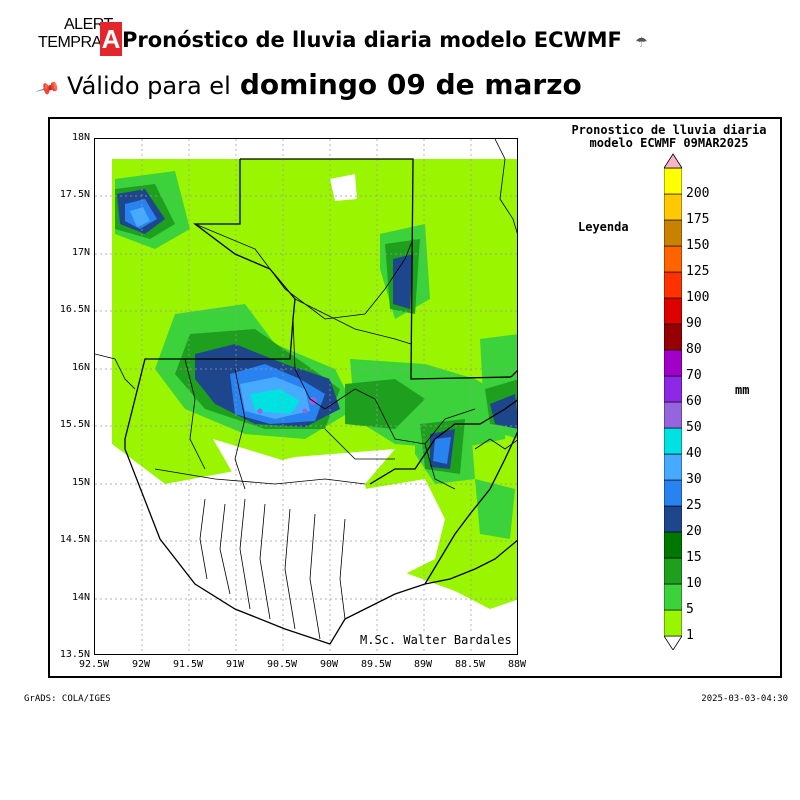 Image resolution: width=800 pixels, height=800 pixels. Describe the element at coordinates (149, 86) in the screenshot. I see `valid-date-prefix: Válido para el` at that location.